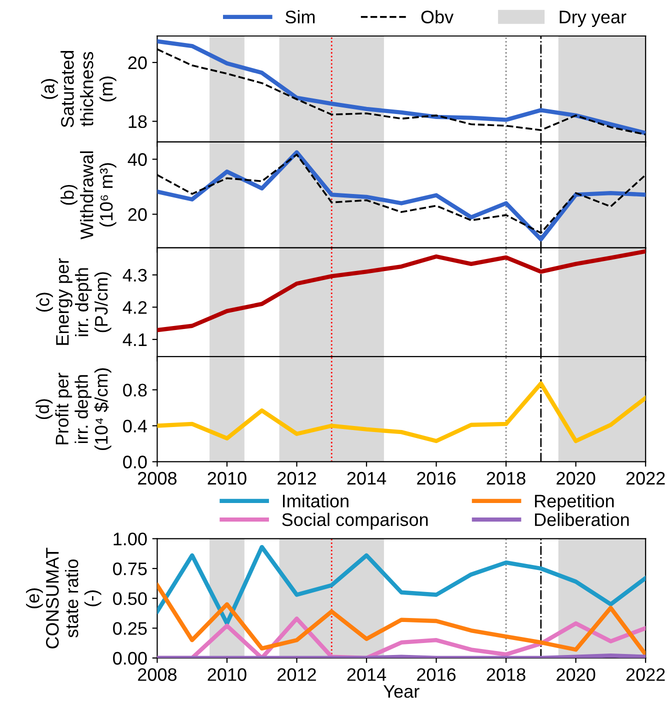  What do you see at coordinates (582, 519) in the screenshot?
I see `legend-label: Deliberation` at bounding box center [582, 519].